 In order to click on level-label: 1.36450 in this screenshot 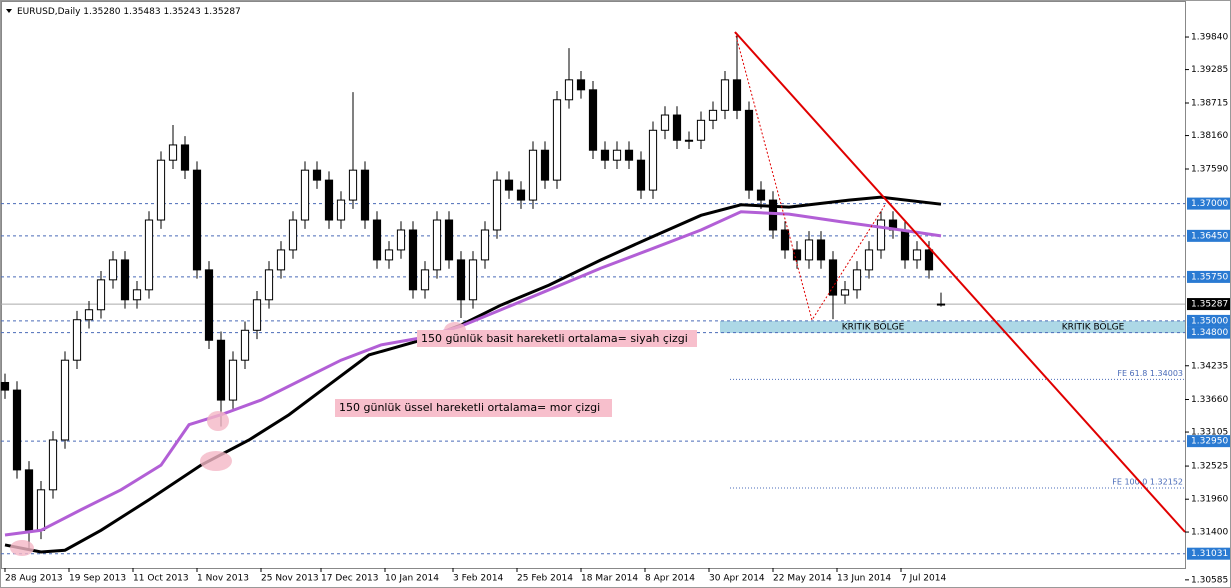, I will do `click(1209, 236)`.